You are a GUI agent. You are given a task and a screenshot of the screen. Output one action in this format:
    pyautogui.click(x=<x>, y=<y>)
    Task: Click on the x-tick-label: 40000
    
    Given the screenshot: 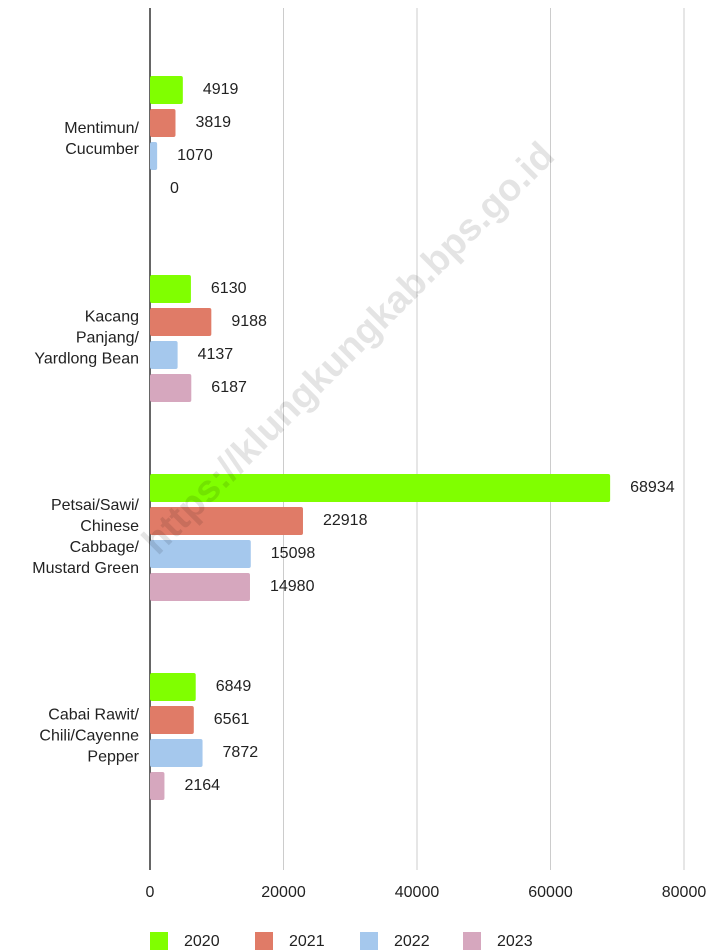 What is the action you would take?
    pyautogui.click(x=417, y=892)
    